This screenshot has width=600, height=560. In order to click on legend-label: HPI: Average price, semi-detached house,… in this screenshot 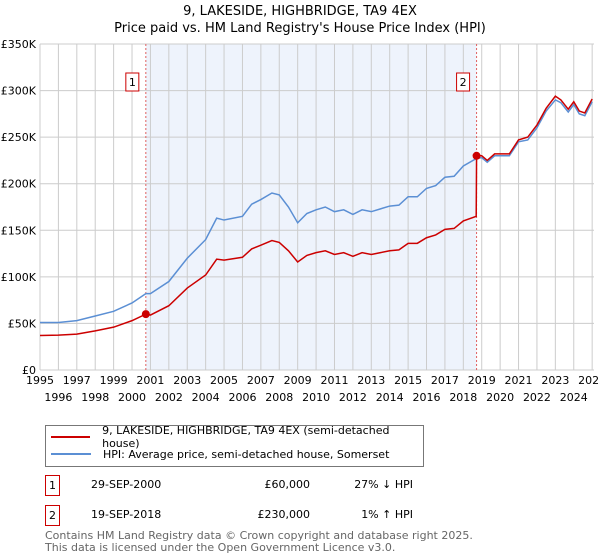, I will do `click(246, 454)`.